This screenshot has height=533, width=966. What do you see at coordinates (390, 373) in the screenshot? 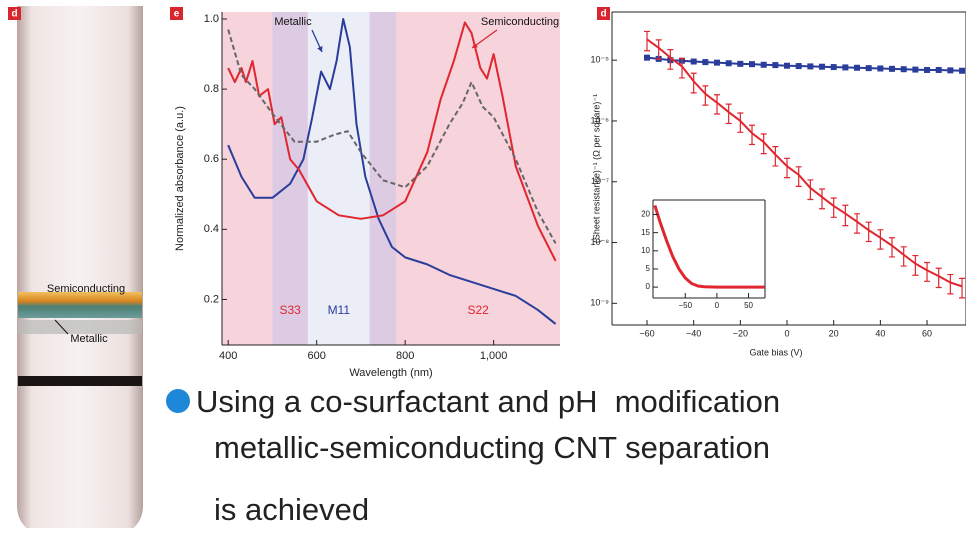
I see `x-axis-label: Wavelength (nm)` at bounding box center [390, 373].